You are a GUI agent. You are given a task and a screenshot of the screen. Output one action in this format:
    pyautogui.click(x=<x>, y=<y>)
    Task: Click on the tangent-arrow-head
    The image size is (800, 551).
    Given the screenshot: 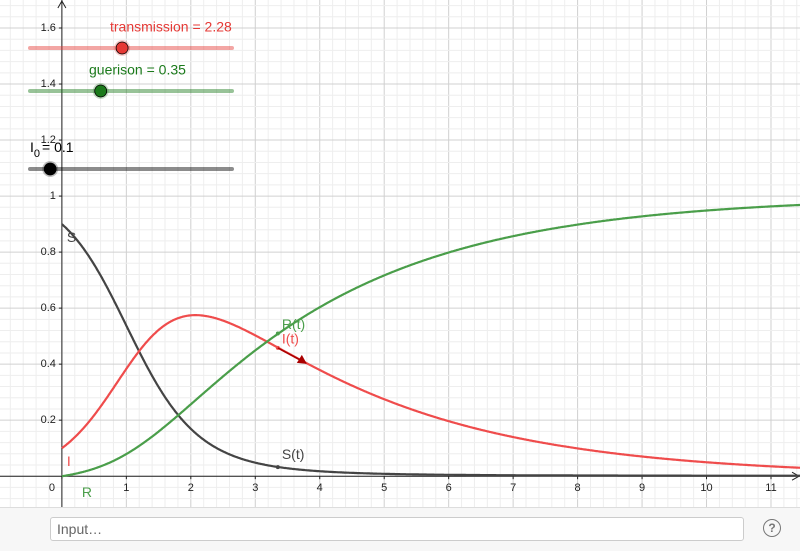 What is the action you would take?
    pyautogui.click(x=301, y=359)
    